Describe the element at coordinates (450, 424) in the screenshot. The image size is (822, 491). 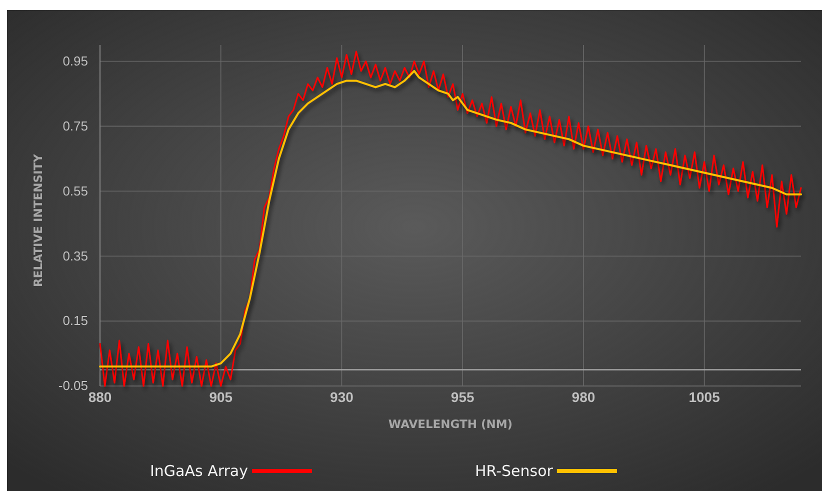
I see `x-axis-title: WAVELENGTH (NM)` at that location.